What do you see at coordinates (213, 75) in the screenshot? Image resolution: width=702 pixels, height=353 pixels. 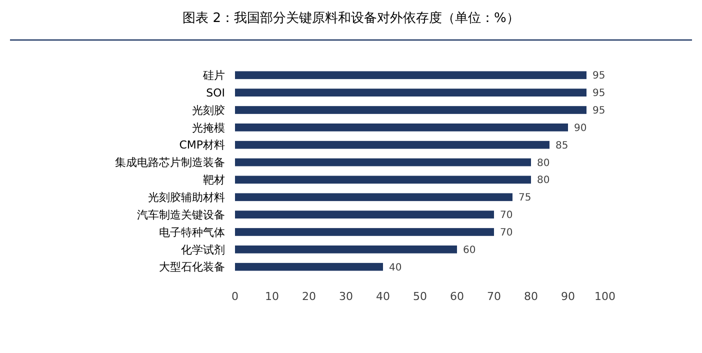 I see `y-tick-label: 硅片` at bounding box center [213, 75].